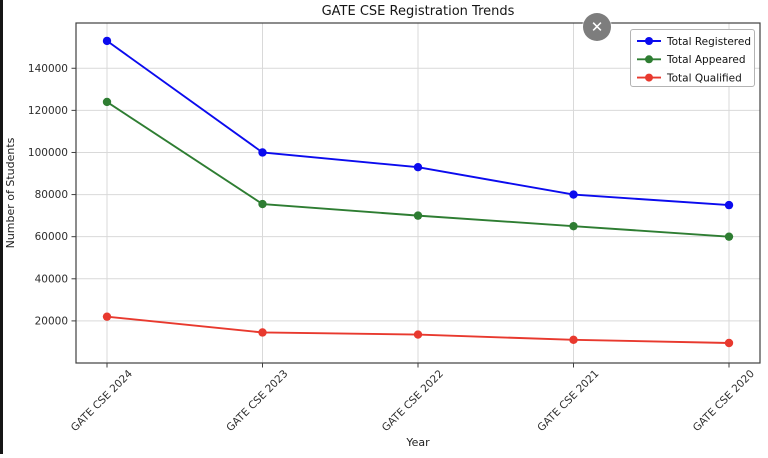  Describe the element at coordinates (704, 78) in the screenshot. I see `legend-label: Total Qualified` at that location.